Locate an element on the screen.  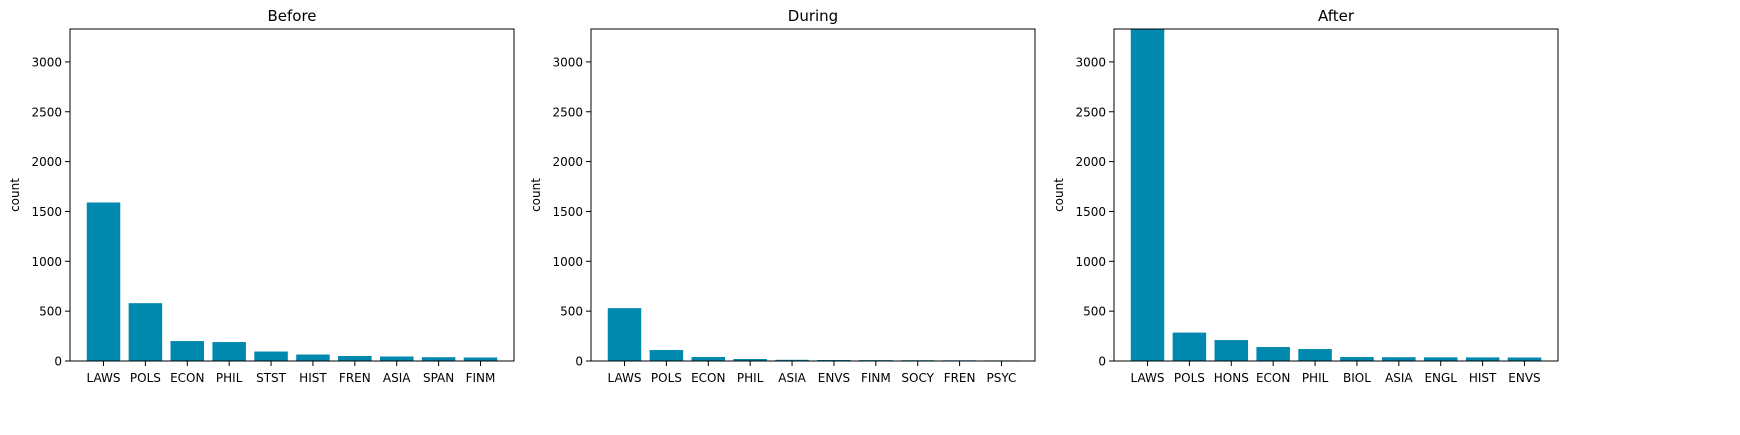
bar-stst is located at coordinates (271, 356).